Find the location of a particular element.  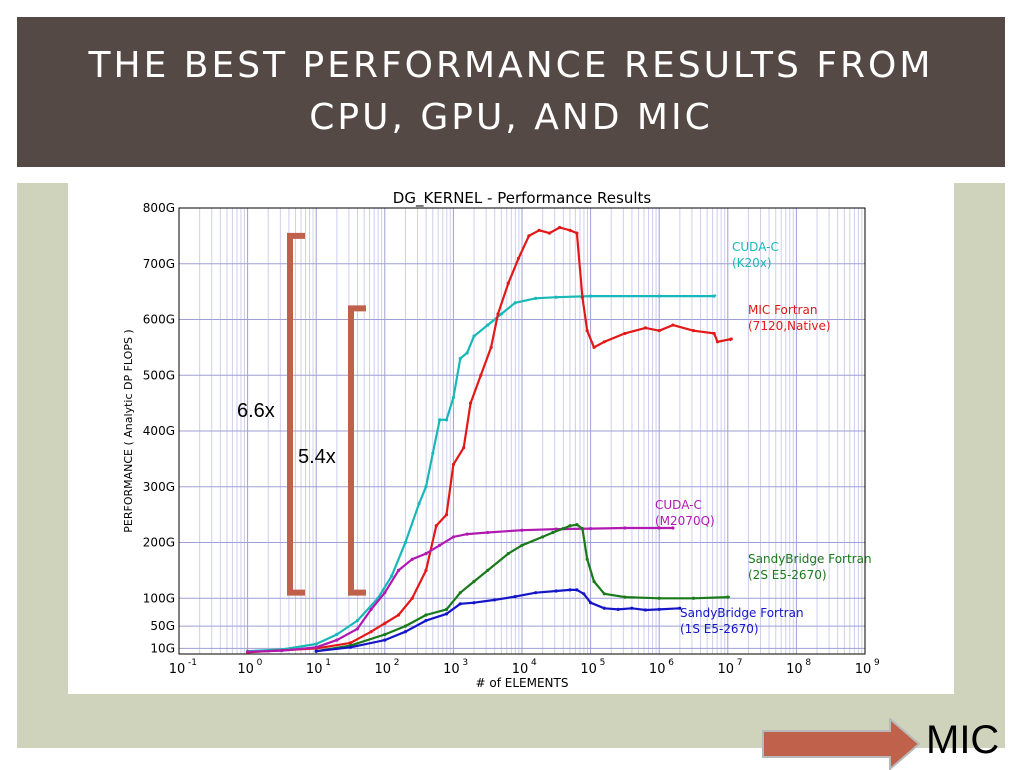

next-arrow-icon is located at coordinates (842, 744).